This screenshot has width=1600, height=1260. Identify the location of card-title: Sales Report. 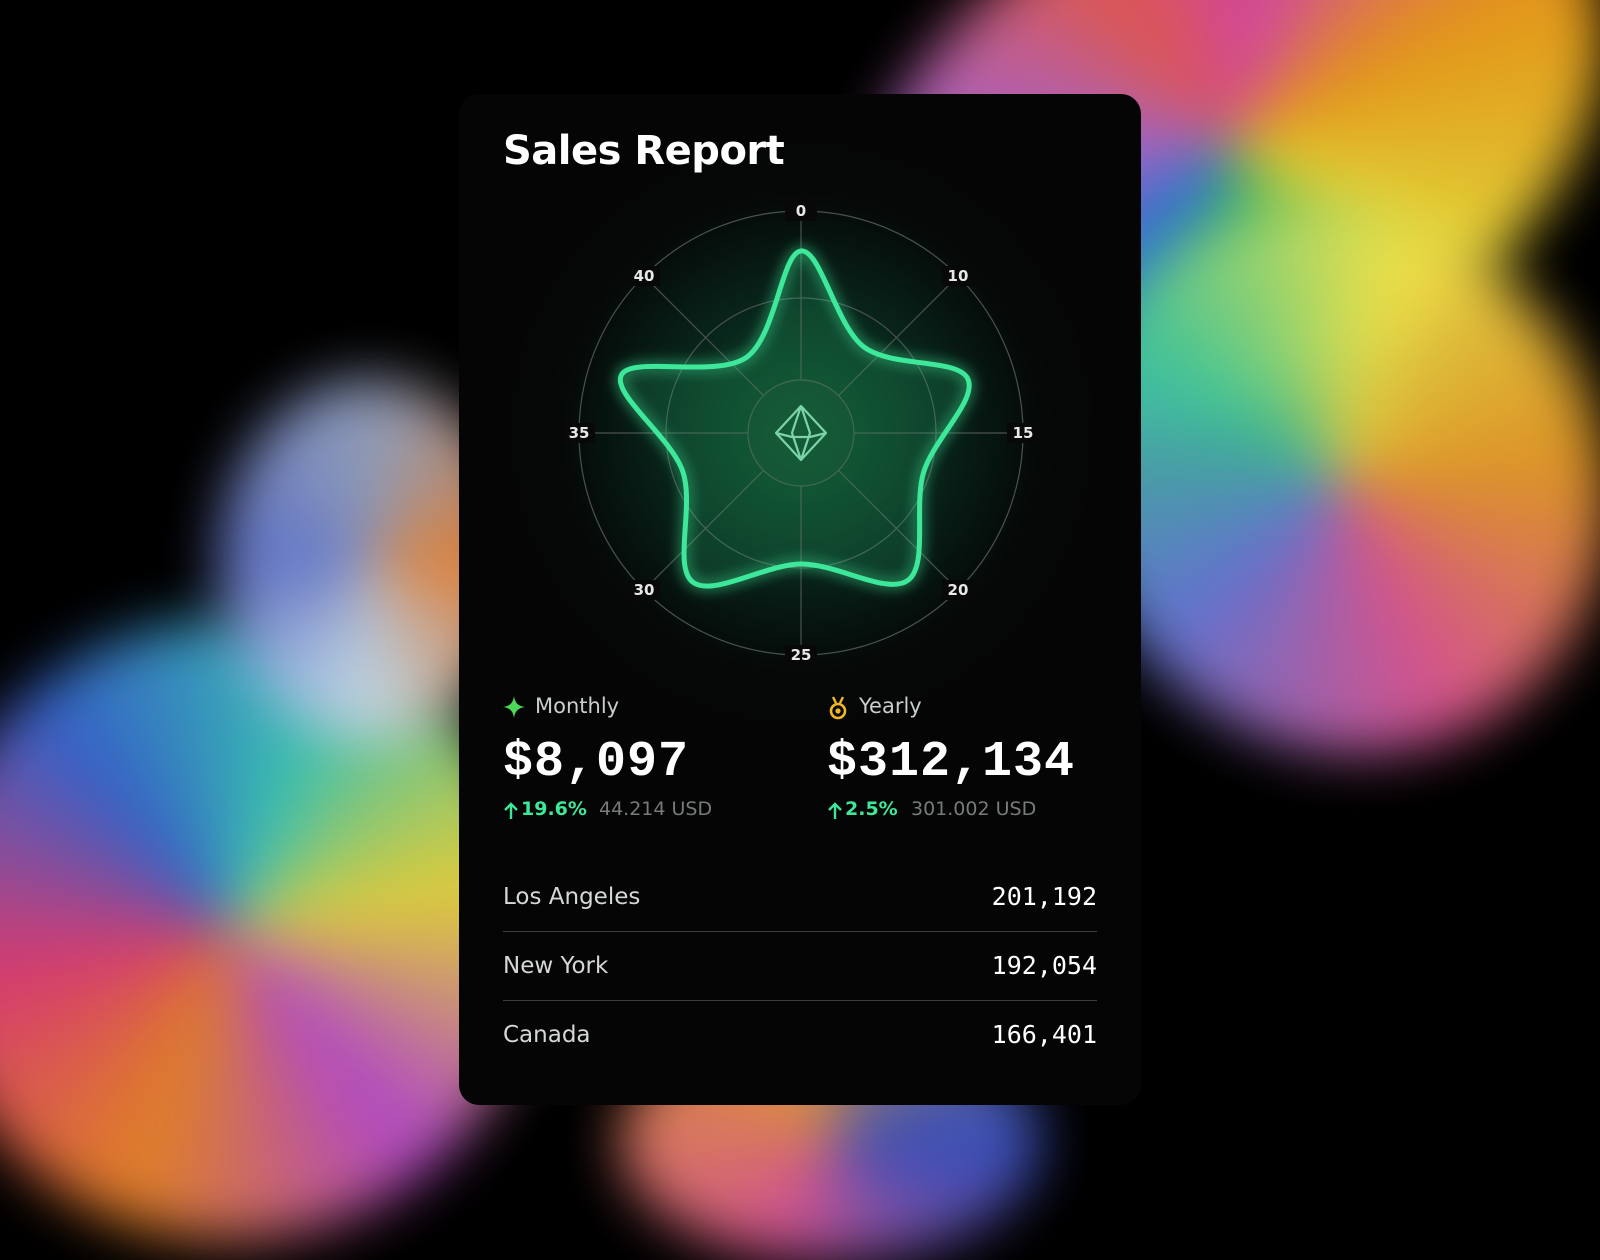
(644, 151).